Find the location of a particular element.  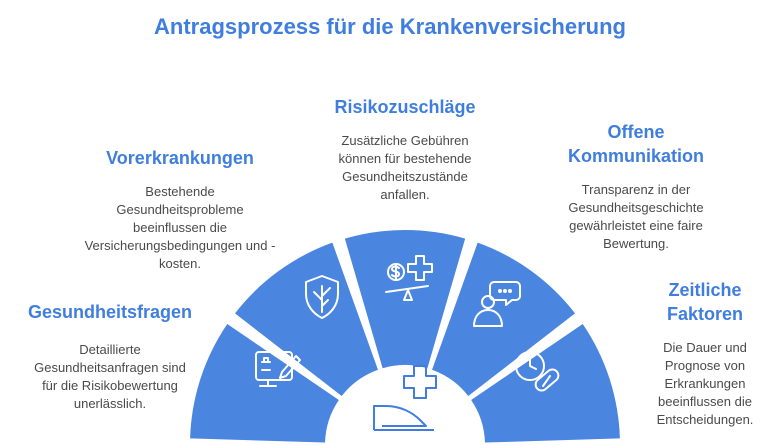

conversation-person-icon is located at coordinates (497, 304).